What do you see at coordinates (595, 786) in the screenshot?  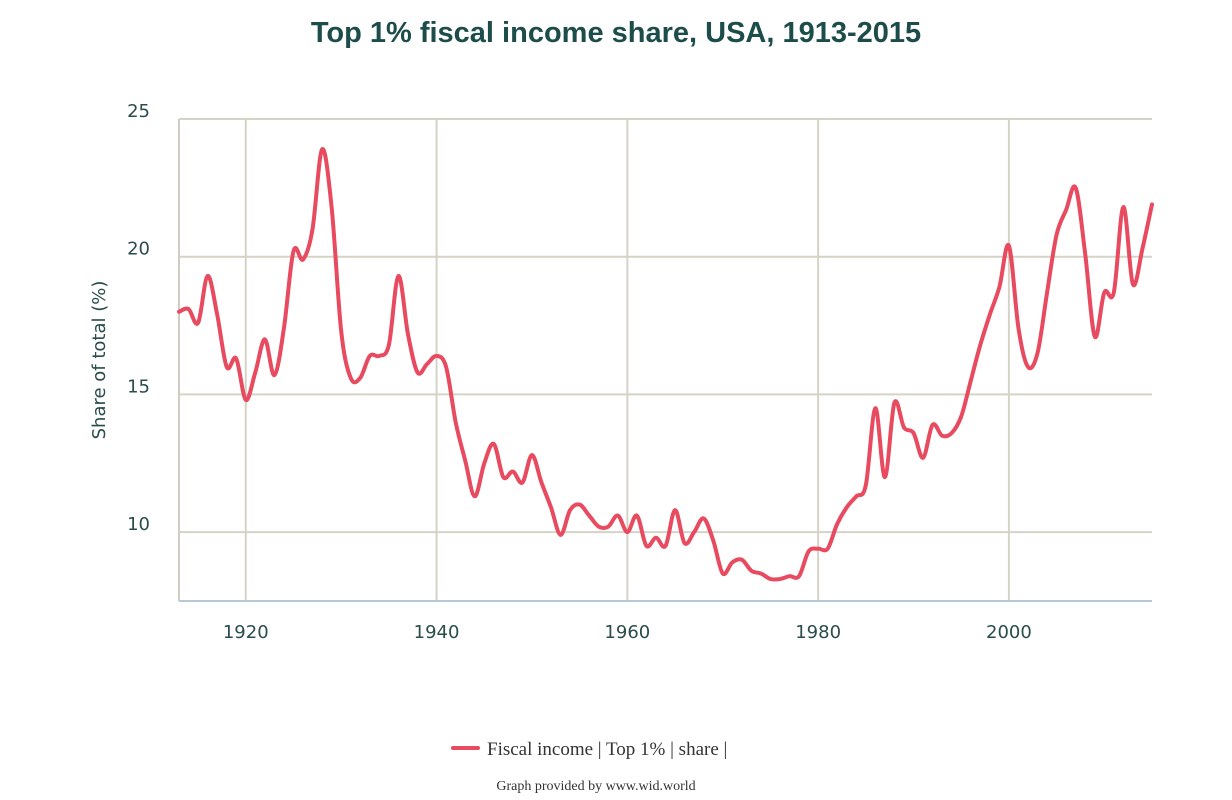 I see `credit-text: Graph provided by www.wid.world` at bounding box center [595, 786].